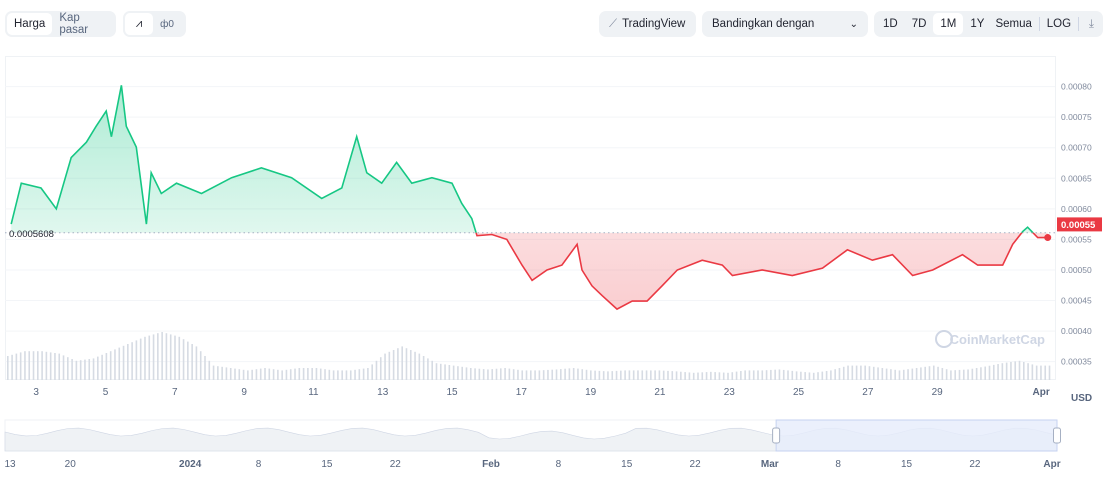 Image resolution: width=1114 pixels, height=483 pixels. Describe the element at coordinates (916, 435) in the screenshot. I see `navigator-selection` at that location.